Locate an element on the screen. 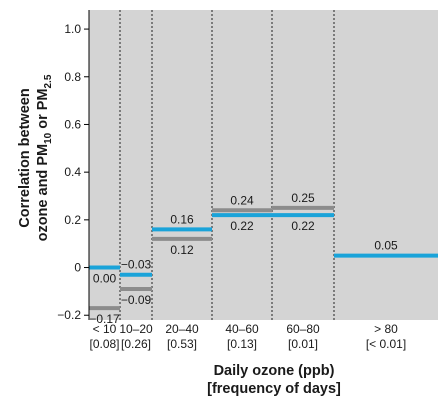  x-axis-title-line2: [frequency of days] is located at coordinates (274, 389).